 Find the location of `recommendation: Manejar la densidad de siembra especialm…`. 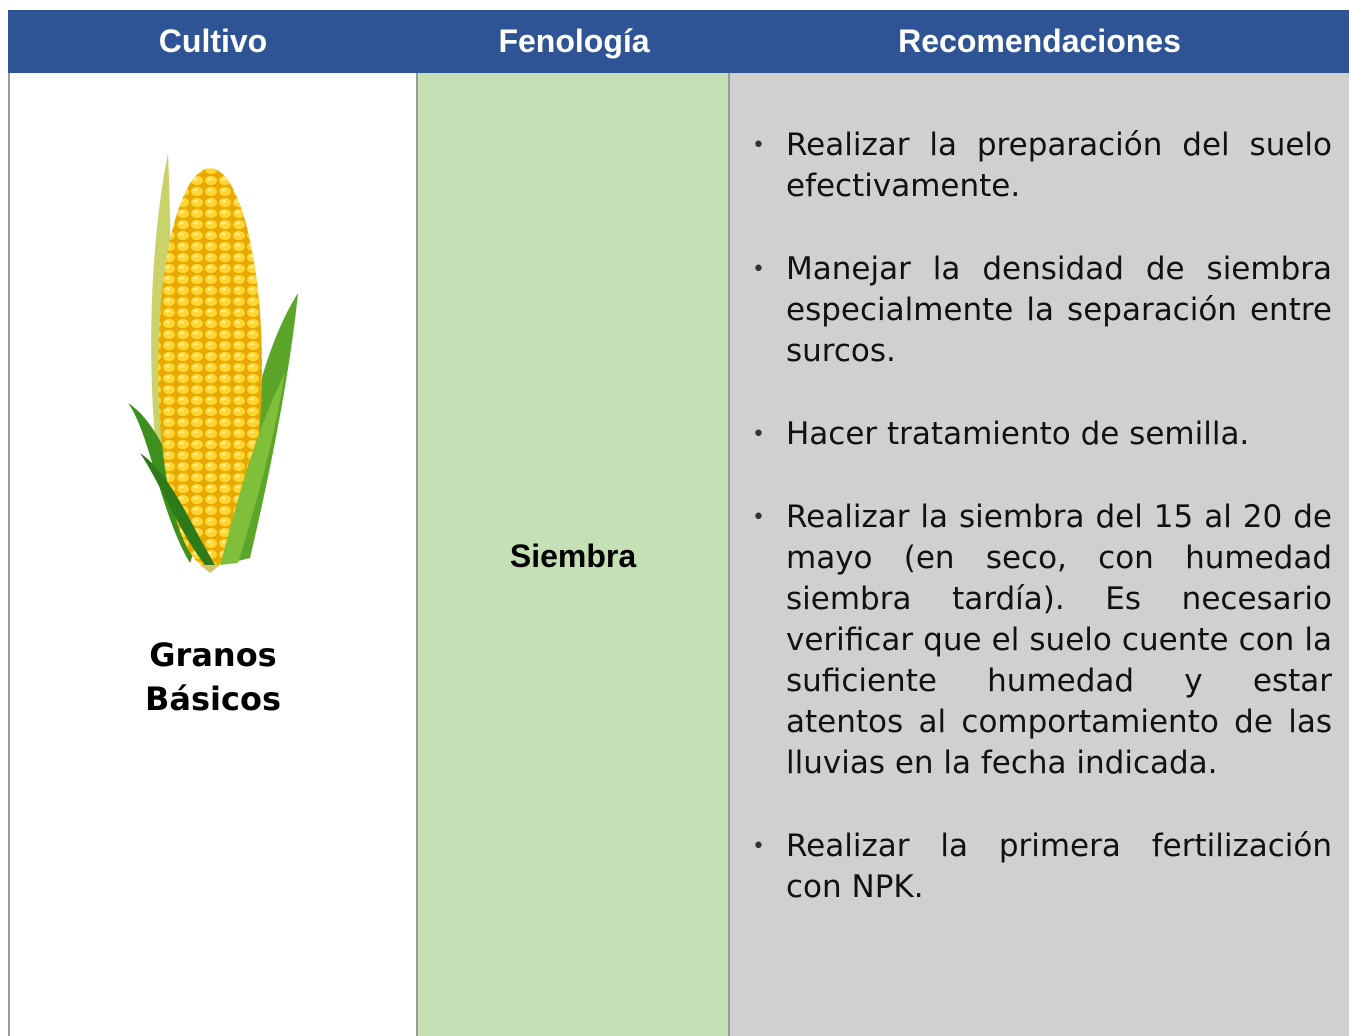

recommendation: Manejar la densidad de siembra especialm… is located at coordinates (1042, 310).